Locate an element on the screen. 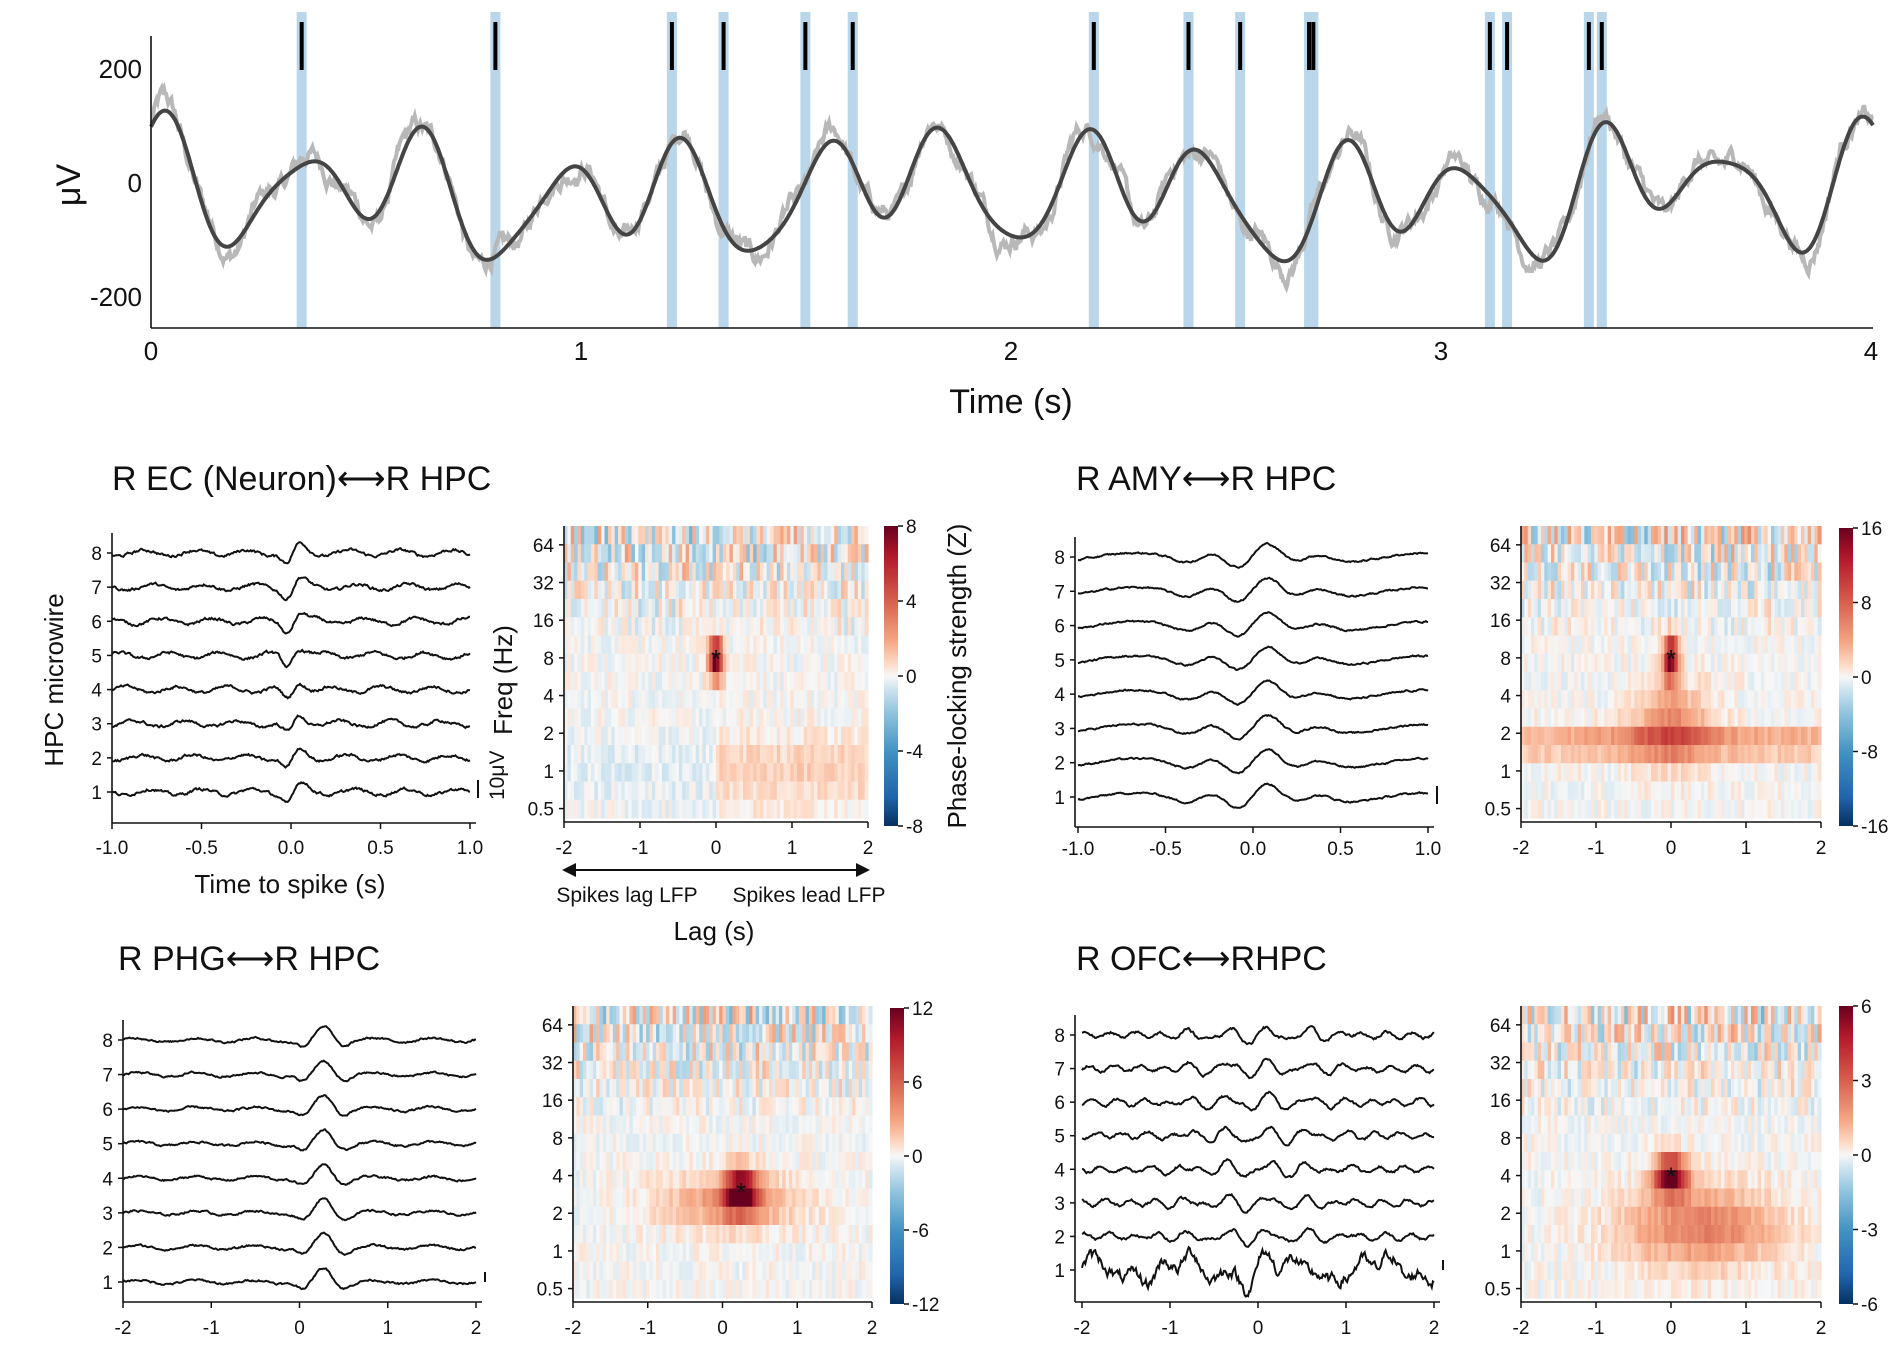 Image resolution: width=1888 pixels, height=1345 pixels. x-tick: 2 is located at coordinates (868, 848).